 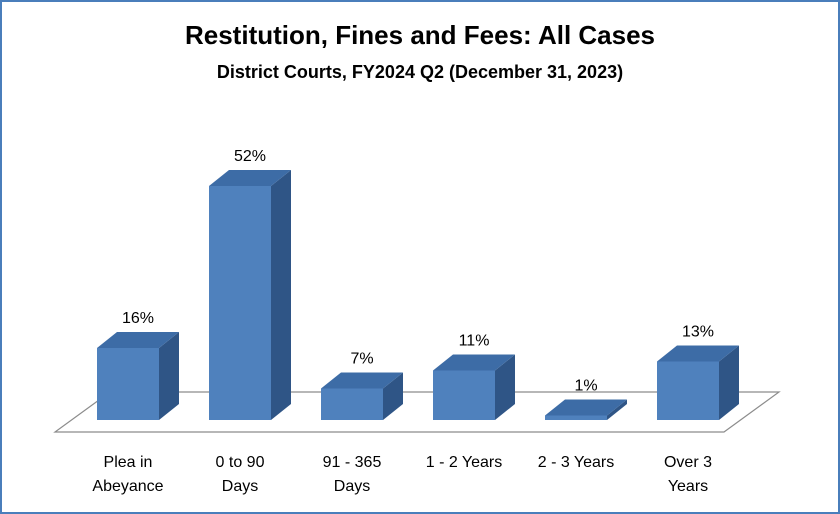 What do you see at coordinates (698, 332) in the screenshot?
I see `data-label: 13%` at bounding box center [698, 332].